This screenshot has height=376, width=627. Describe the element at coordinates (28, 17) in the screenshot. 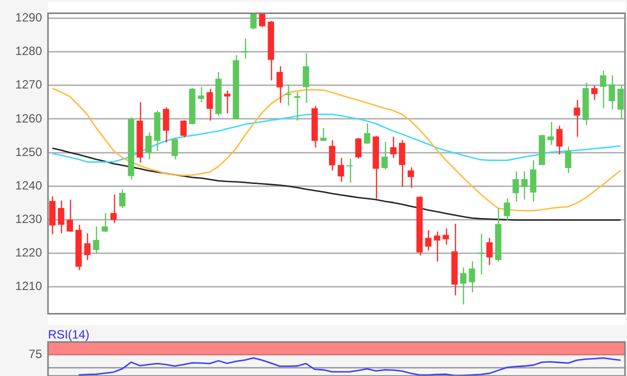

I see `y-tick-label: 1290` at that location.